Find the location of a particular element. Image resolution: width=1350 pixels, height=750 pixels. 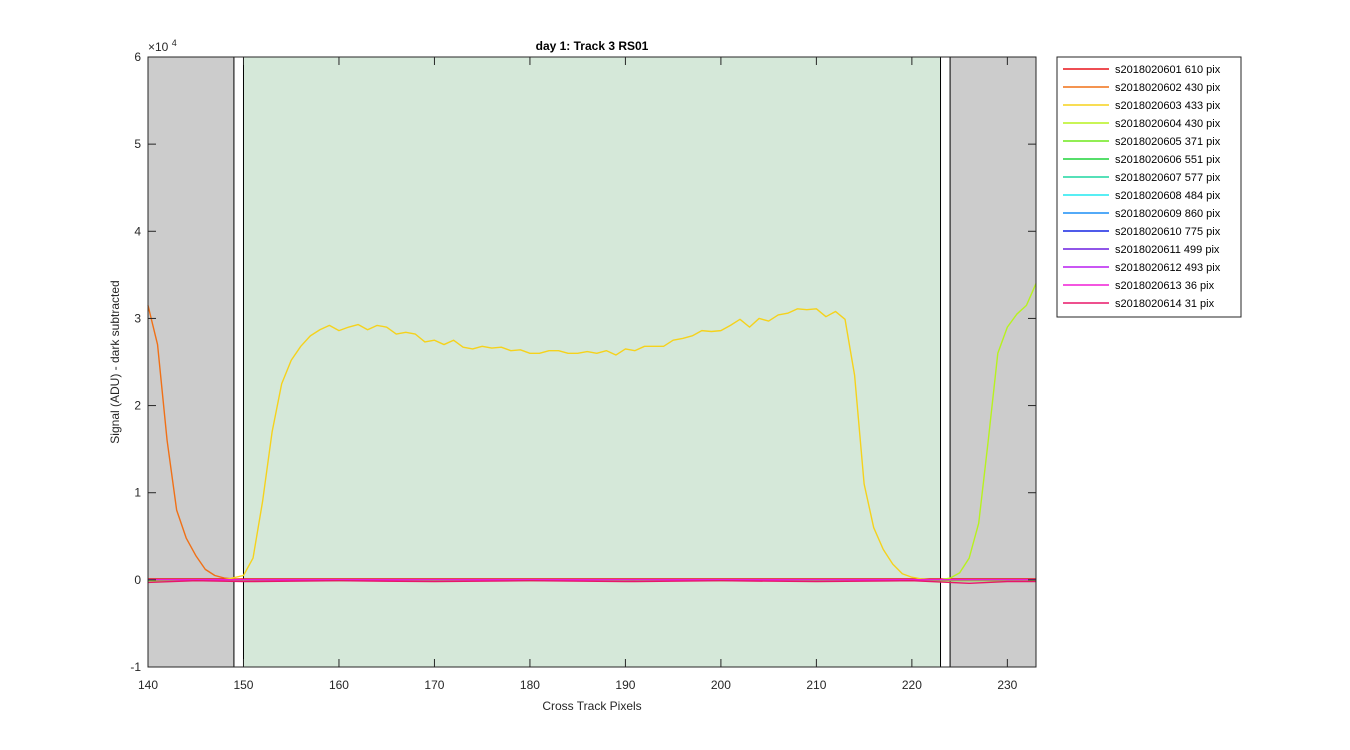

y-tick-label: 5 is located at coordinates (137, 144).